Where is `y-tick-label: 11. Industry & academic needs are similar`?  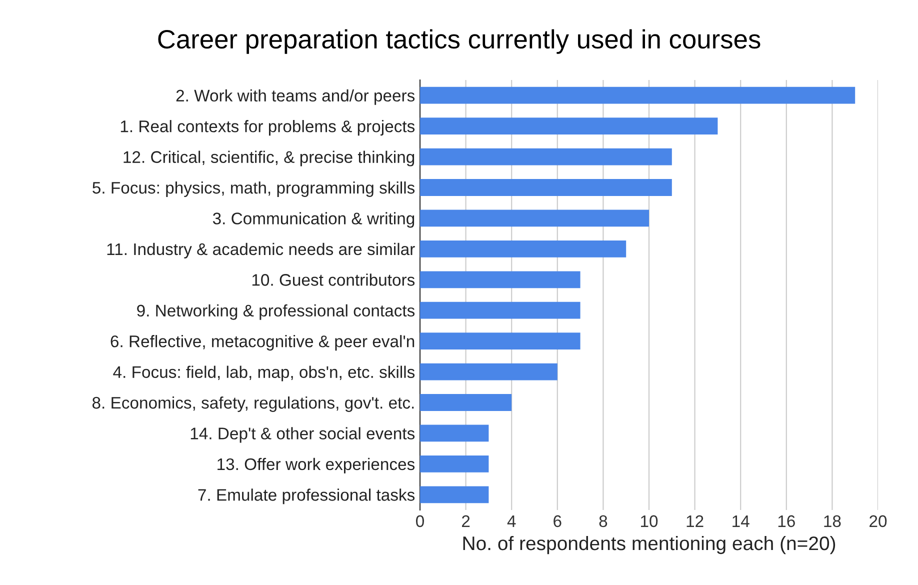
y-tick-label: 11. Industry & academic needs are similar is located at coordinates (261, 250).